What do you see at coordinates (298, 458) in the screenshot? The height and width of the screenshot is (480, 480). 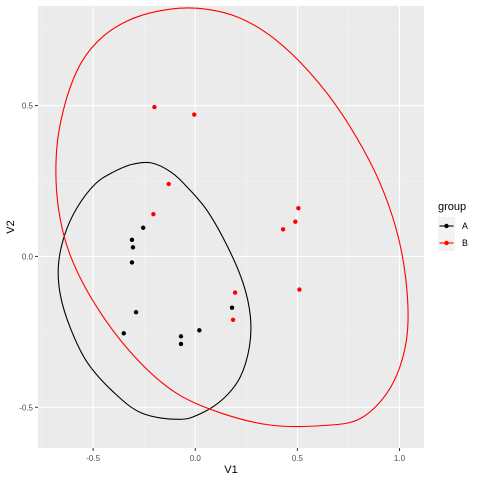 I see `x-tick-label: 0.5` at bounding box center [298, 458].